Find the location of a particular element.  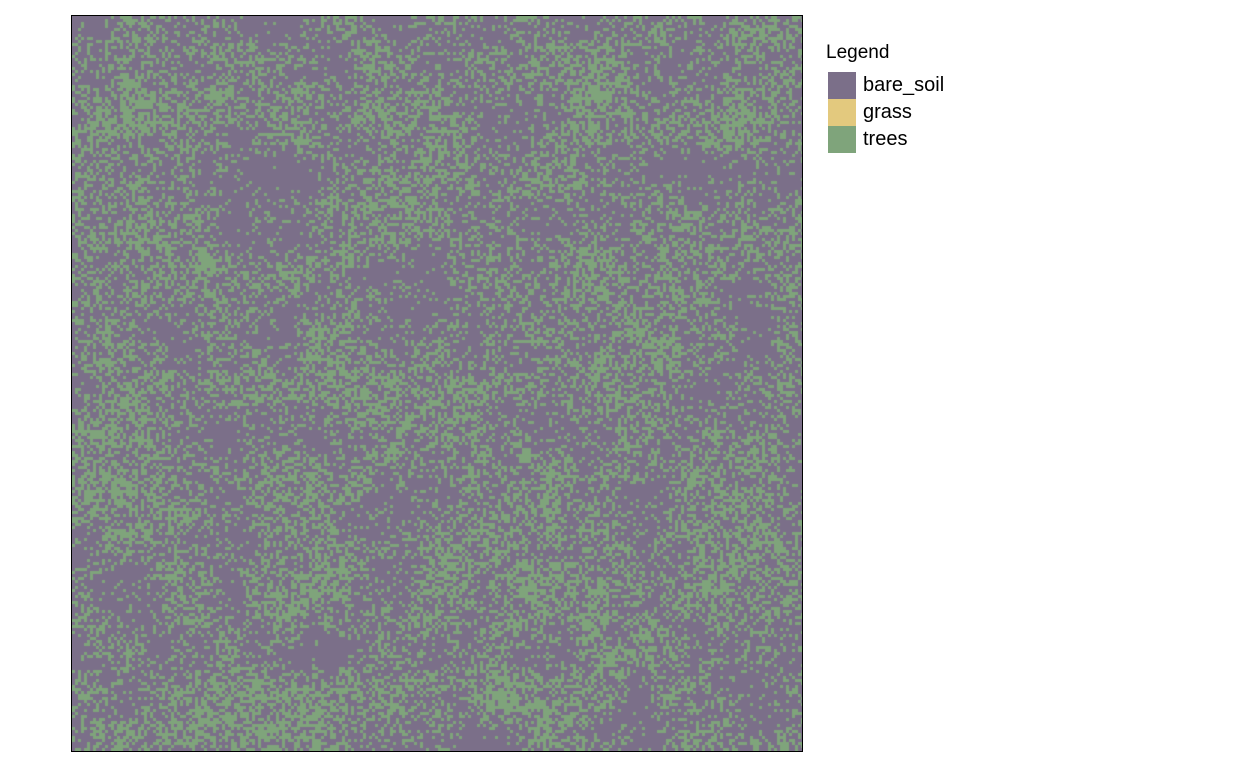

legend-swatch-bare-soil is located at coordinates (842, 85).